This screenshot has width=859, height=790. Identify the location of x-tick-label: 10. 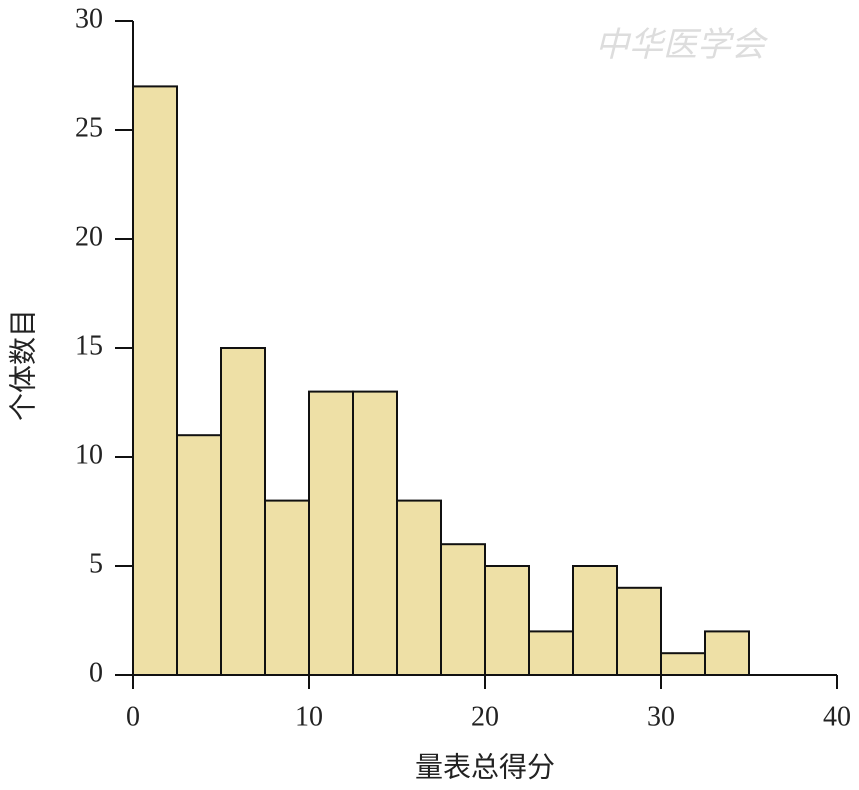
(309, 716).